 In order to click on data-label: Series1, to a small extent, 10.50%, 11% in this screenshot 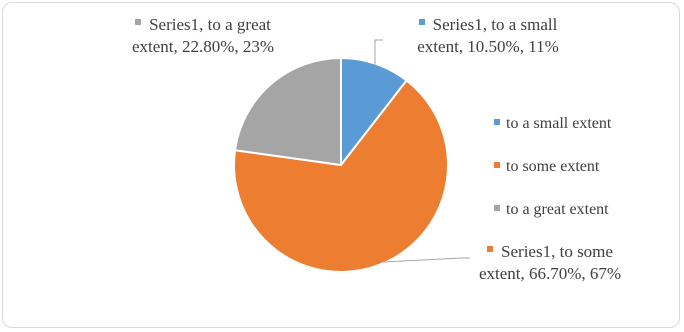, I will do `click(488, 36)`.